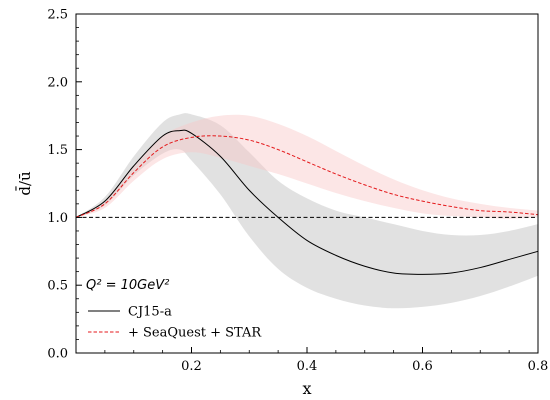 Image resolution: width=550 pixels, height=400 pixels. I want to click on q2-annotation: Q² = 10GeV², so click(127, 285).